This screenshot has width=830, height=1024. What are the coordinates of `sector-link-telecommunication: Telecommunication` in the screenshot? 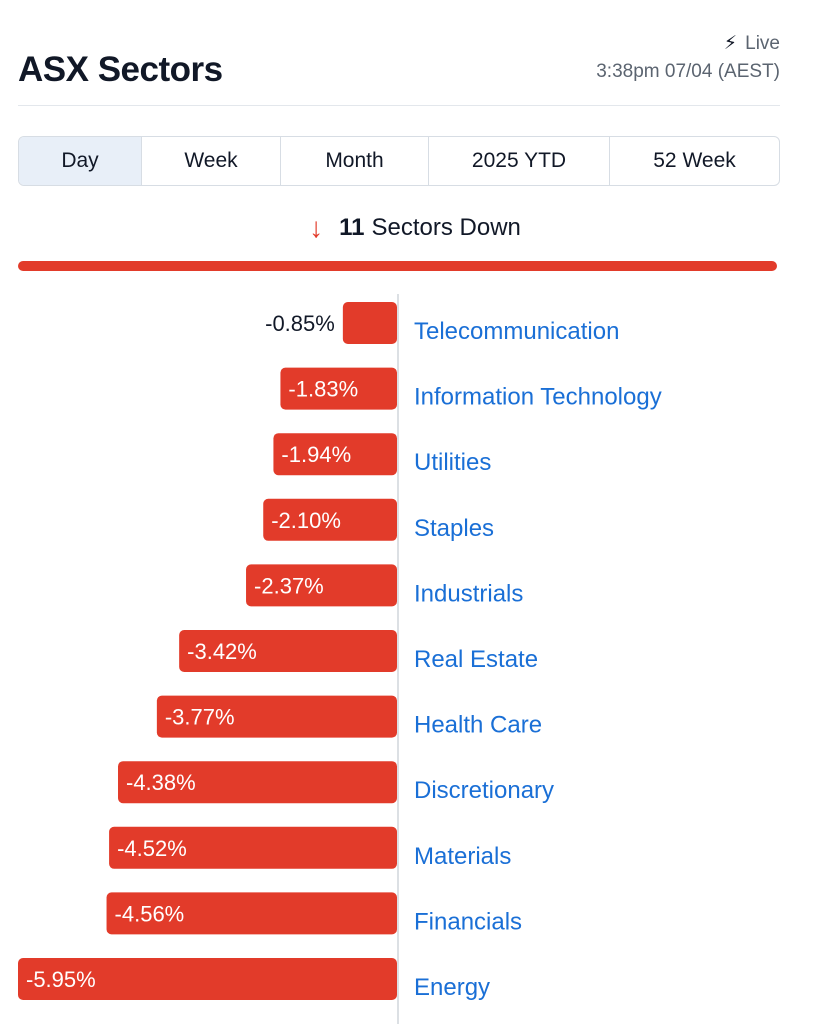 It's located at (516, 331).